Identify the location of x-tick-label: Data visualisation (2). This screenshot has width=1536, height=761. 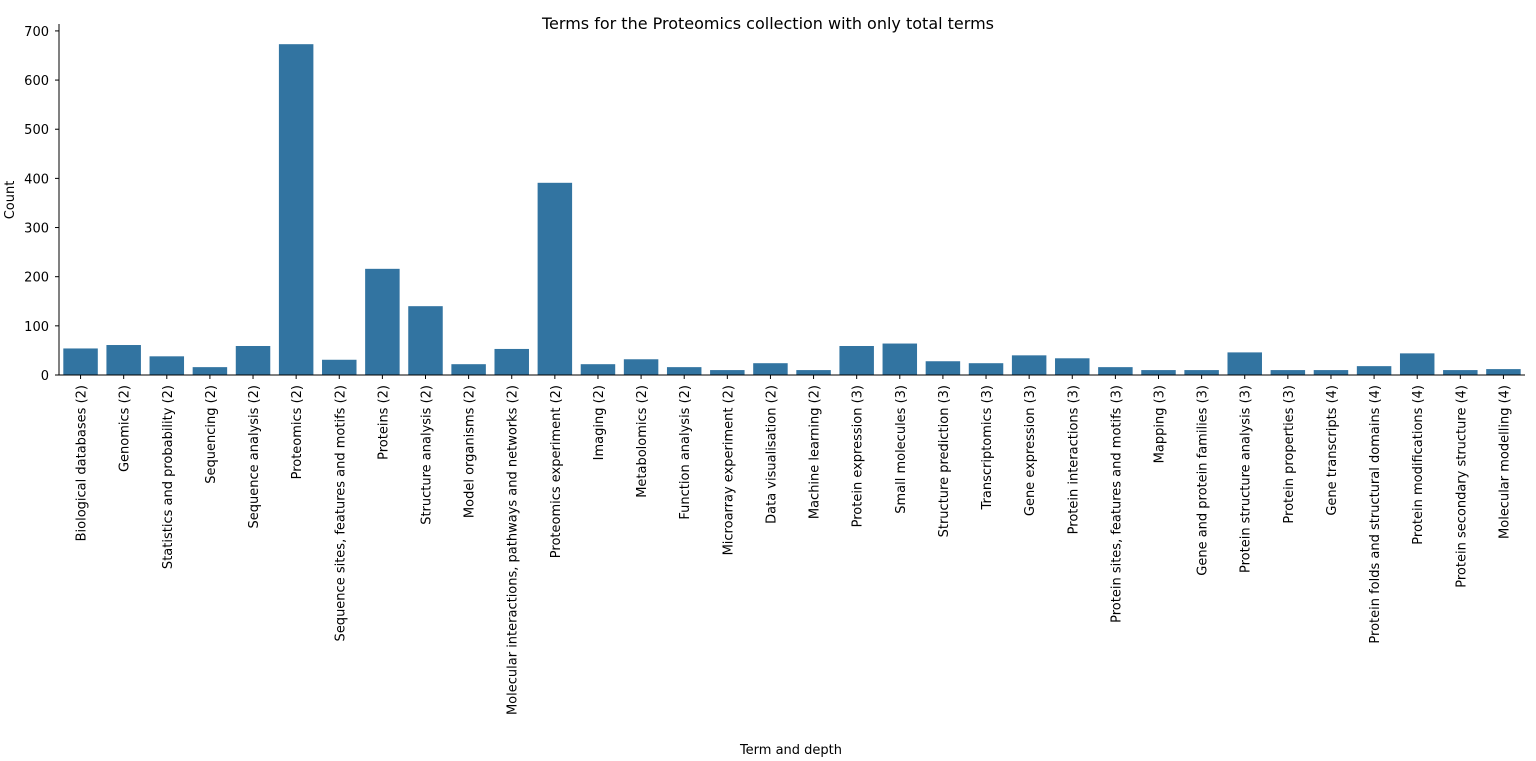
(771, 454).